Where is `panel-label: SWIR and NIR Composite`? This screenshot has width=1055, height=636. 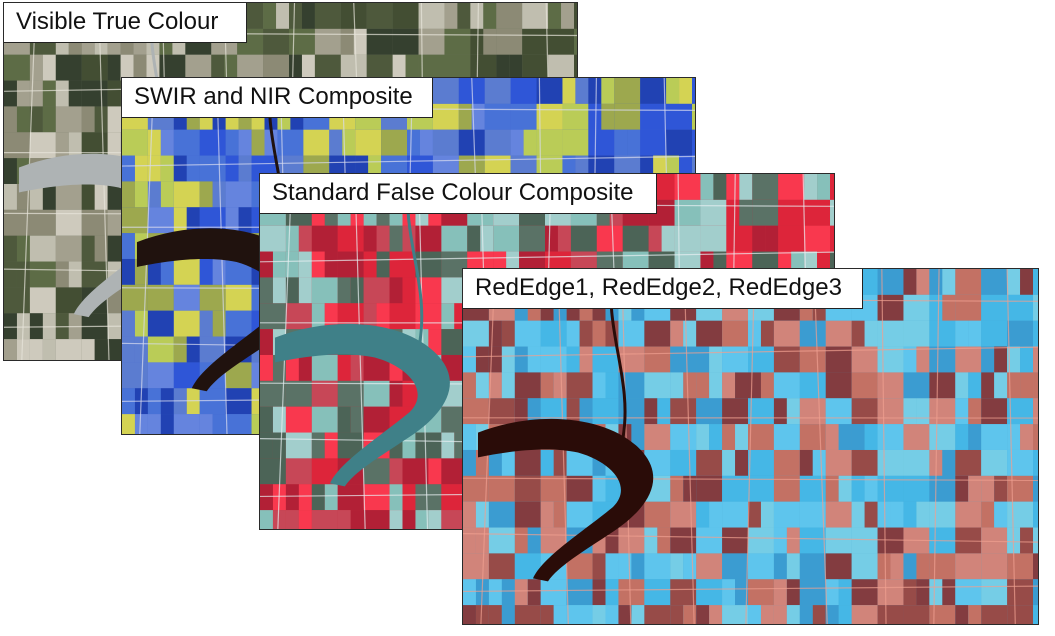 panel-label: SWIR and NIR Composite is located at coordinates (277, 98).